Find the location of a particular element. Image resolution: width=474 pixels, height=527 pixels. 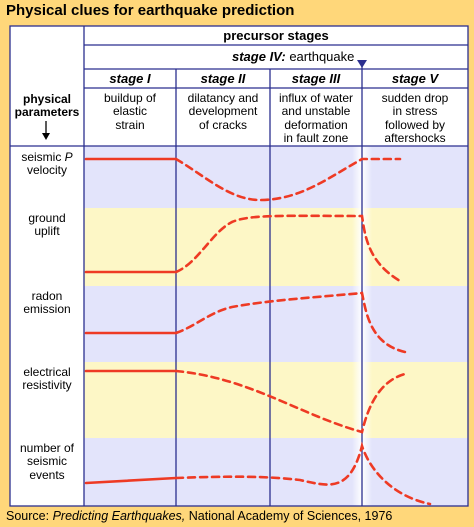

stage-i-description: buildup of elastic strain is located at coordinates (130, 111).